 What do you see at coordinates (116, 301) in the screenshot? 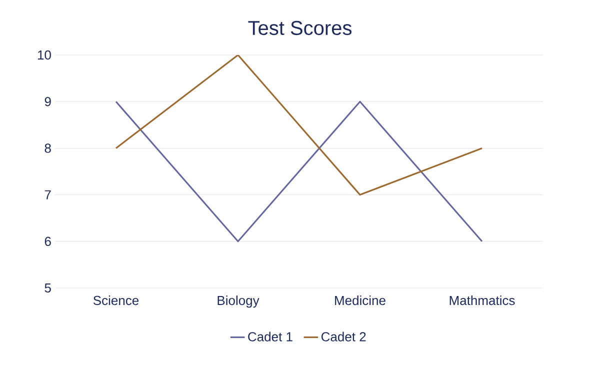
I see `x-tick-label: Science` at bounding box center [116, 301].